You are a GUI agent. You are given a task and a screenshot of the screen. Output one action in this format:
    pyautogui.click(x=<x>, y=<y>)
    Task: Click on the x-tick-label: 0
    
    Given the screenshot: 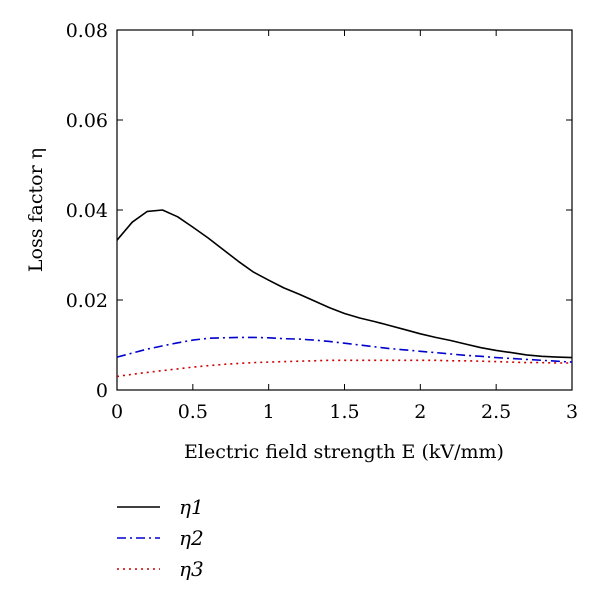 What is the action you would take?
    pyautogui.click(x=117, y=412)
    